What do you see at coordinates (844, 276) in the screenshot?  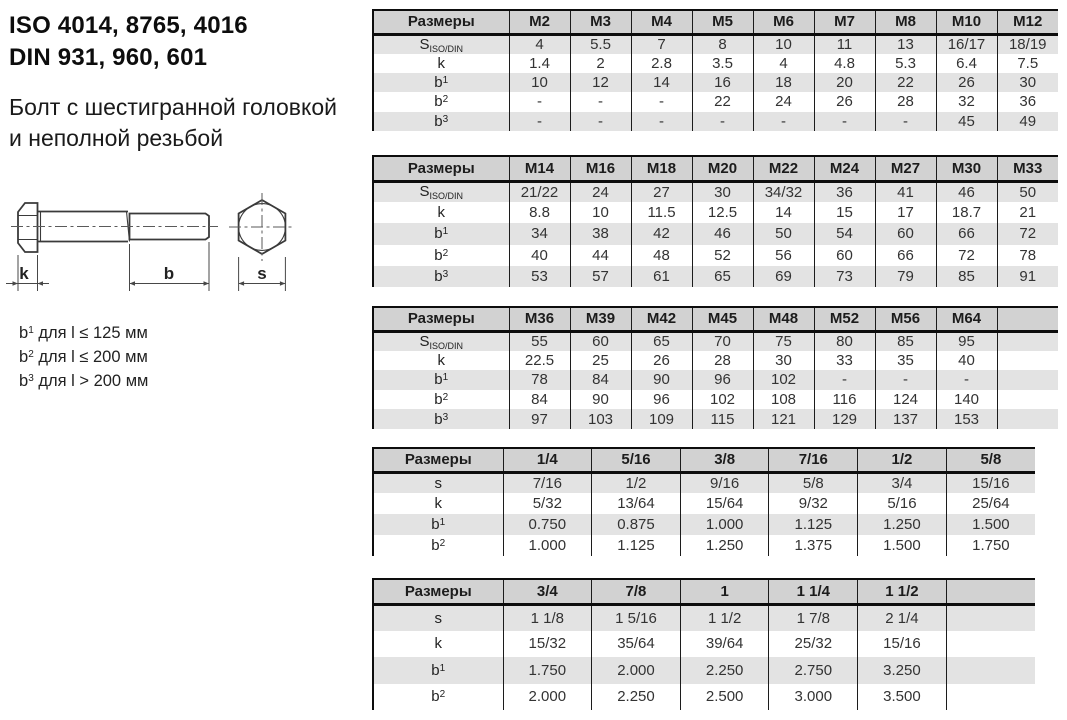 I see `value-cell: 73` at bounding box center [844, 276].